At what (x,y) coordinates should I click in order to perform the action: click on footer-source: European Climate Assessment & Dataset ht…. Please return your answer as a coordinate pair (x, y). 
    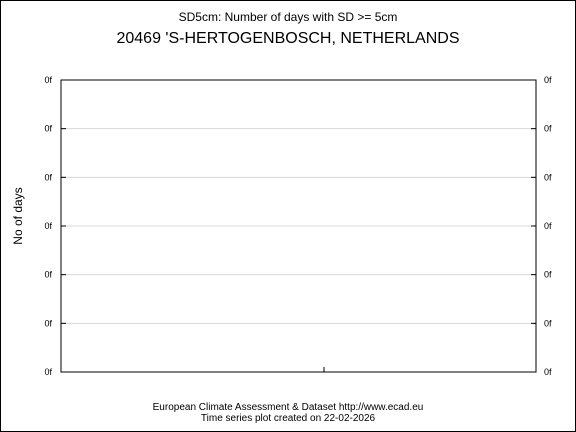
    Looking at the image, I should click on (288, 407).